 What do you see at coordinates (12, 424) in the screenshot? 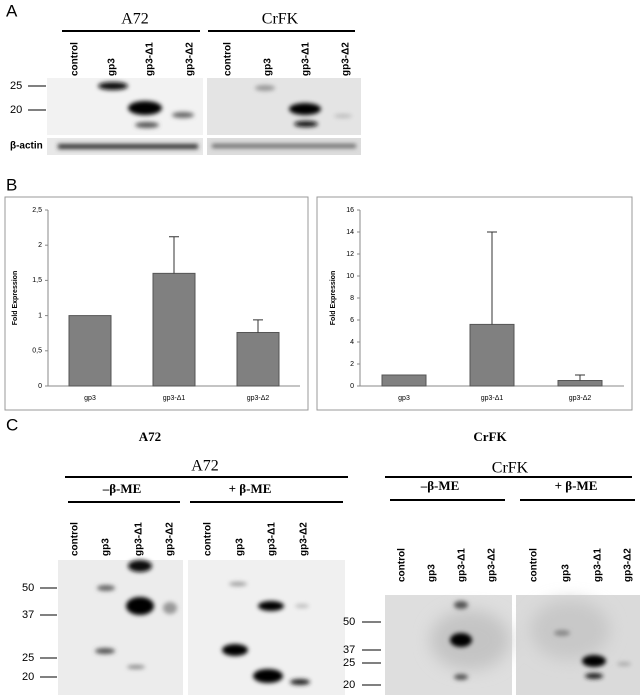
I see `panel-label: C` at bounding box center [12, 424].